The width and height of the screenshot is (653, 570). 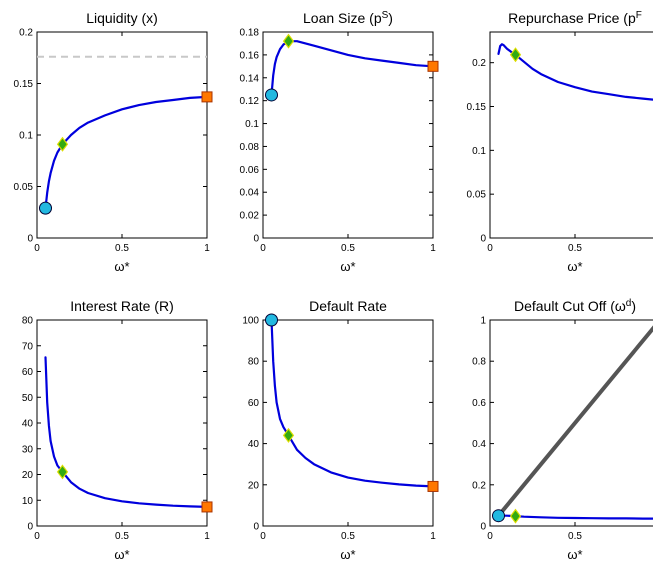 What do you see at coordinates (479, 362) in the screenshot?
I see `y-tick-label: 0.8` at bounding box center [479, 362].